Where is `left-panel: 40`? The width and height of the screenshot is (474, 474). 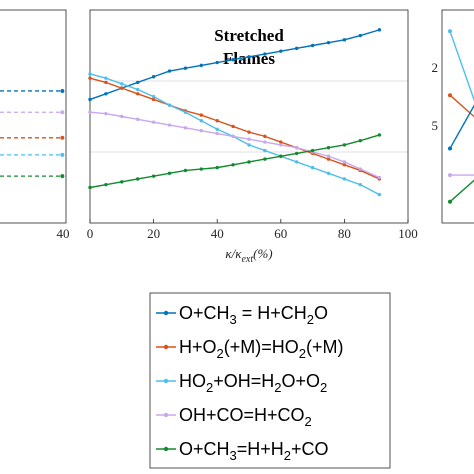 left-panel: 40 is located at coordinates (35, 125).